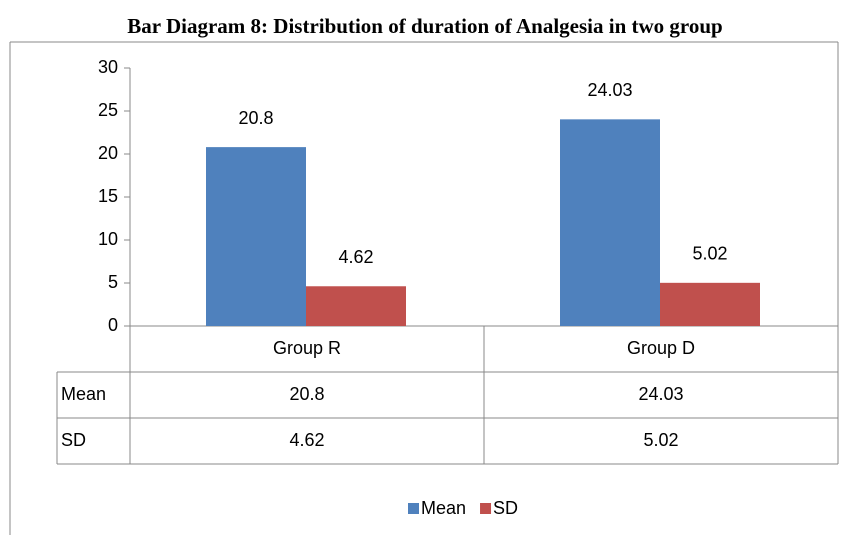 The width and height of the screenshot is (850, 535). I want to click on y-tick-label: 25, so click(108, 110).